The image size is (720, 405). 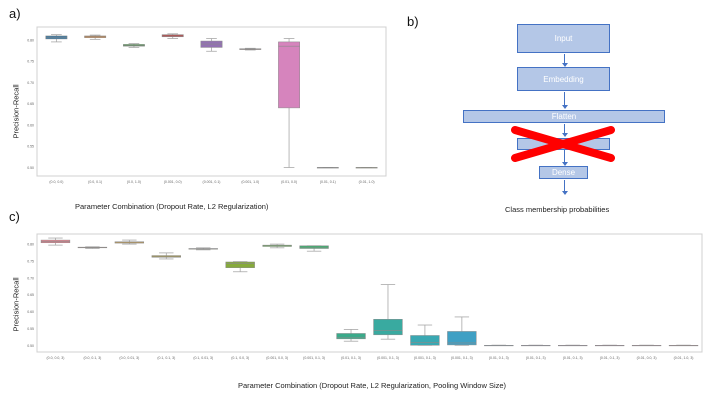 I want to click on chart-a-ylabel: Precision-Recall, so click(x=16, y=111).